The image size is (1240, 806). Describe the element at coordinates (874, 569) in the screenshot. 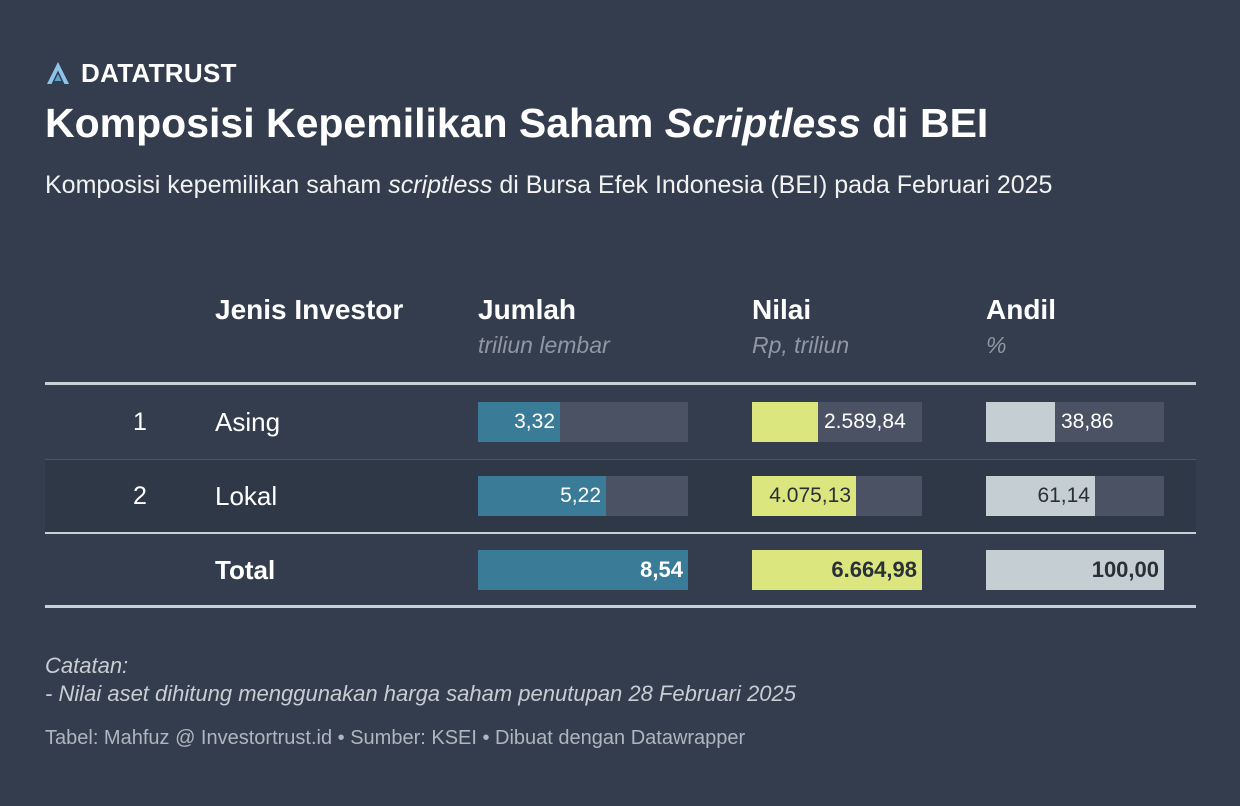

I see `nilai-total-value: 6.664,98` at that location.